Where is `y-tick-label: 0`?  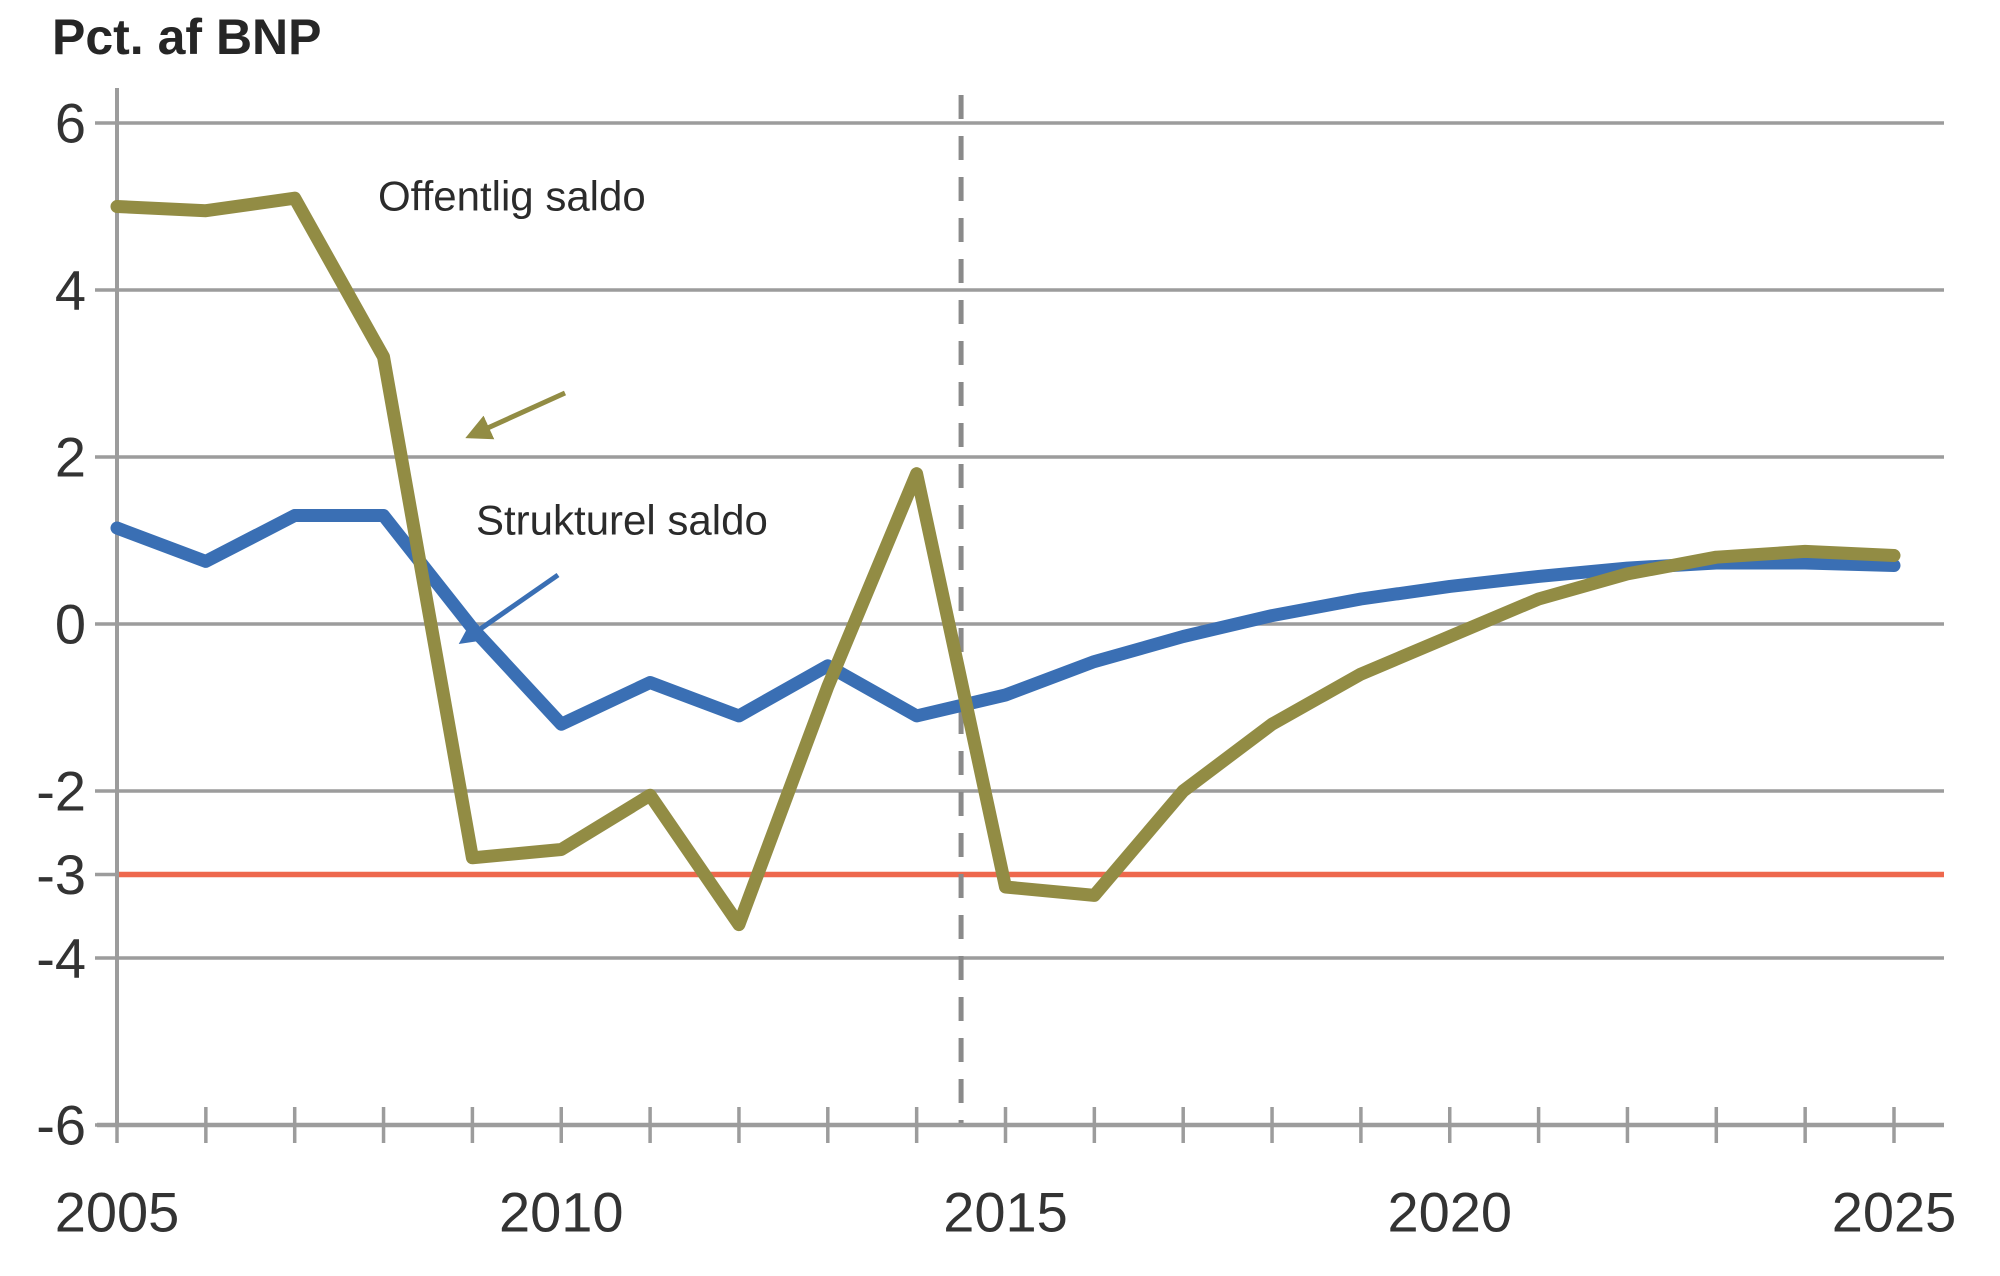 y-tick-label: 0 is located at coordinates (70, 624).